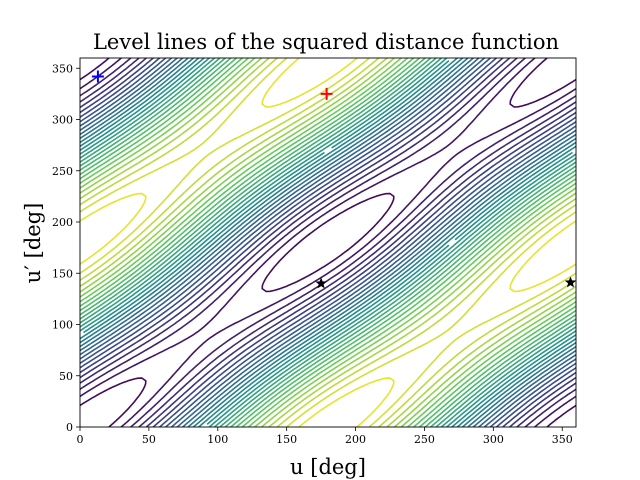 This screenshot has height=480, width=640. I want to click on x-axis-label: u [deg], so click(328, 467).